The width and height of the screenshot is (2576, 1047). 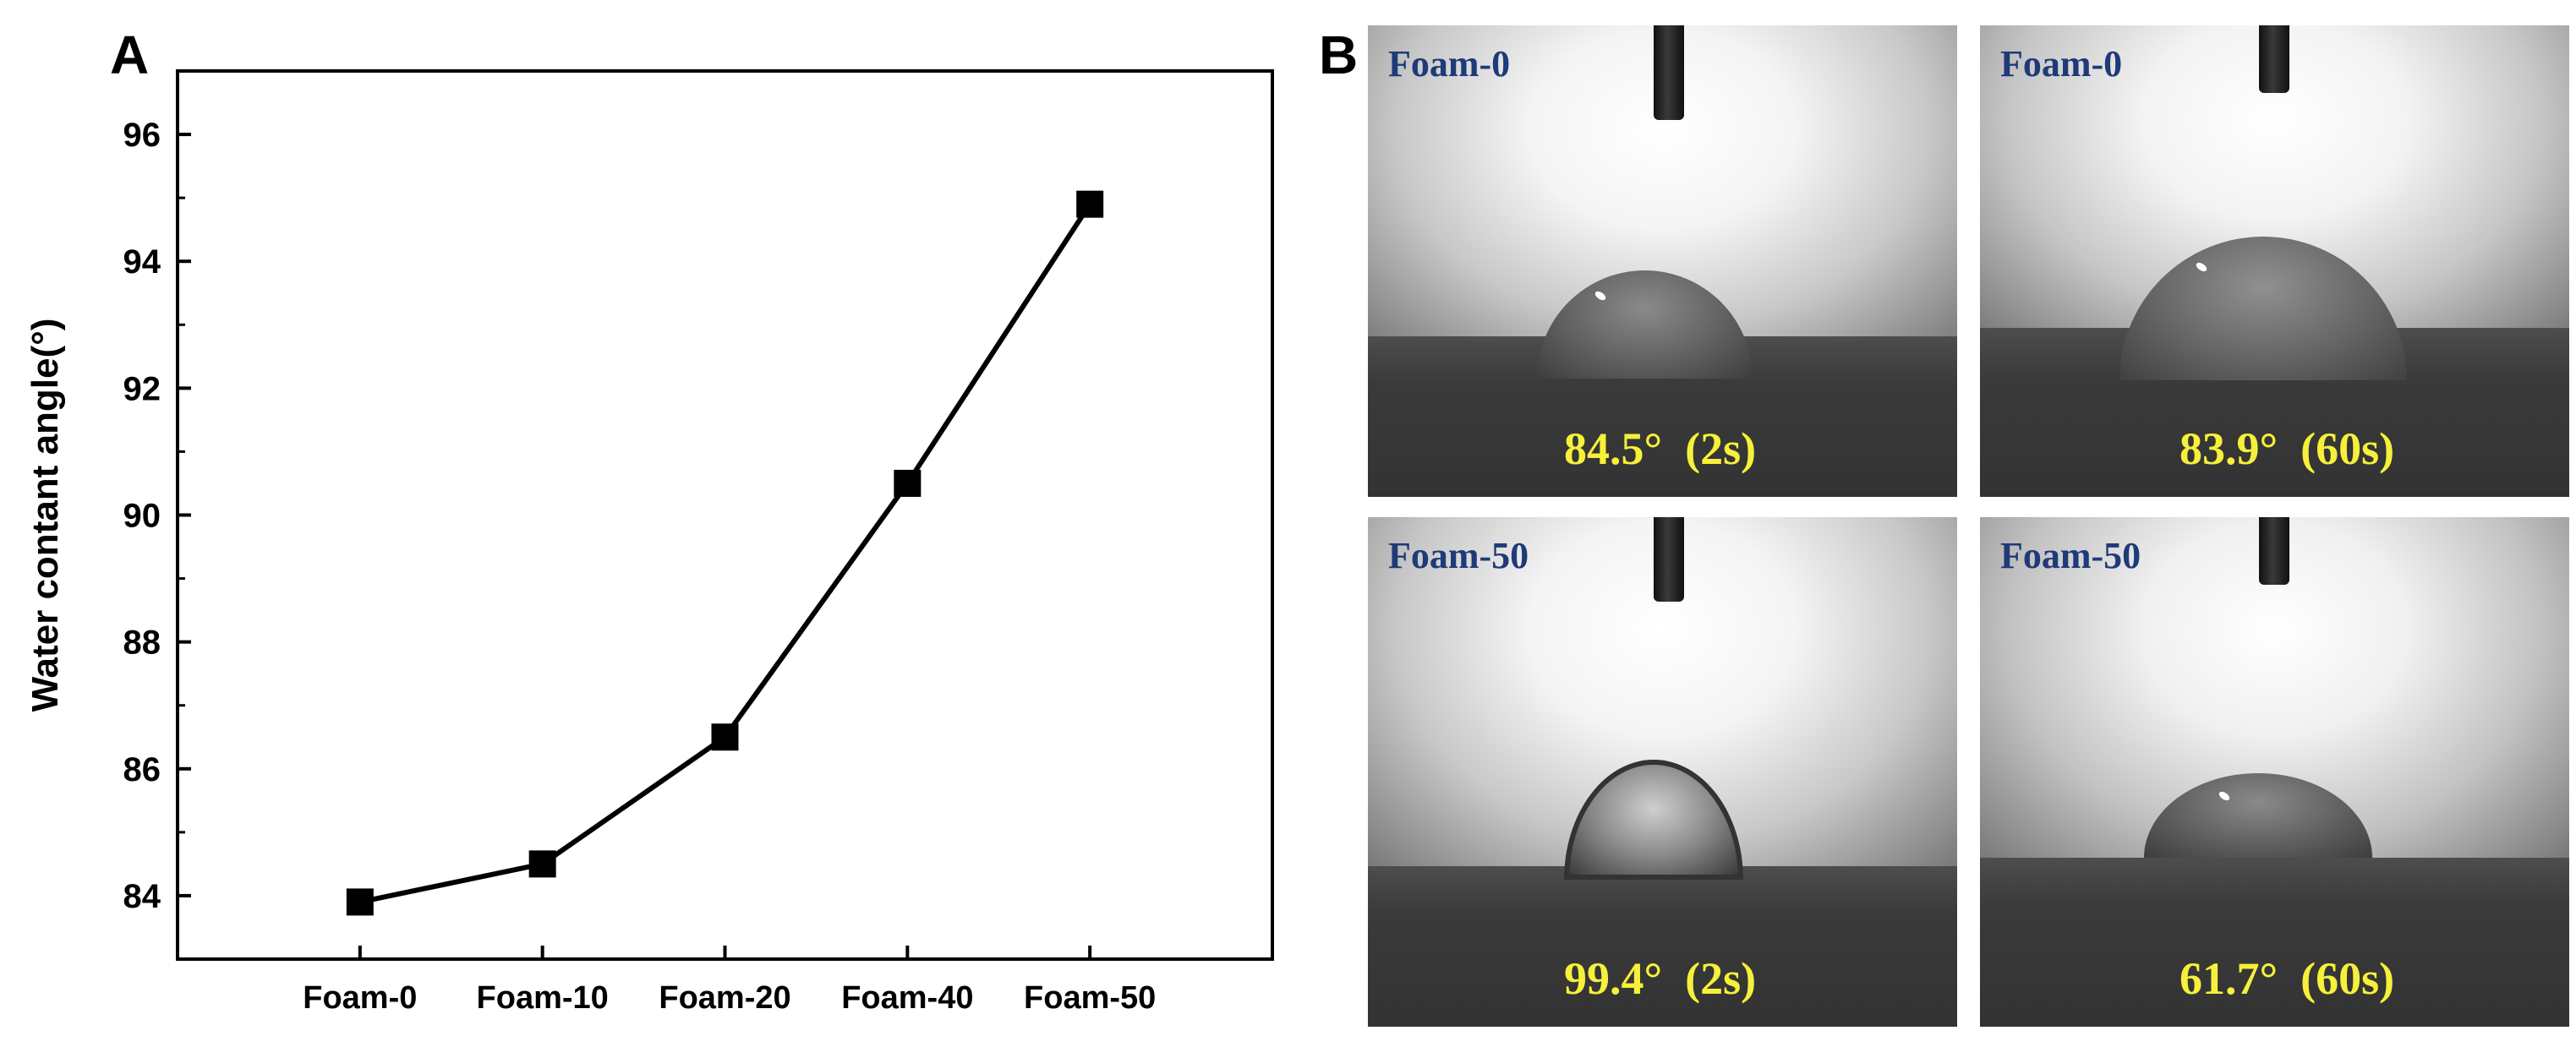 I want to click on panel-b-letter: B, so click(x=1339, y=55).